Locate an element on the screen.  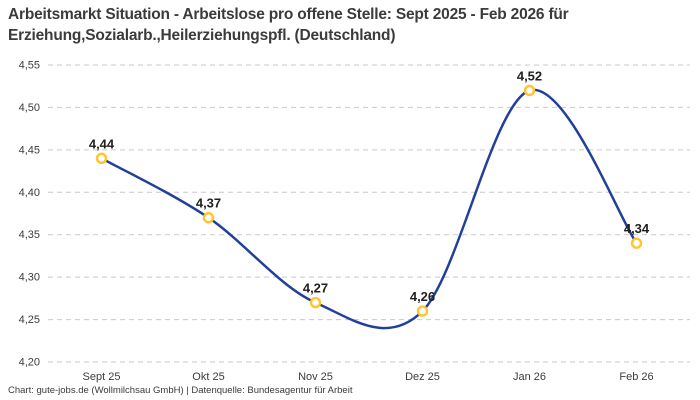
data-point-value-label: 4,34 is located at coordinates (637, 228).